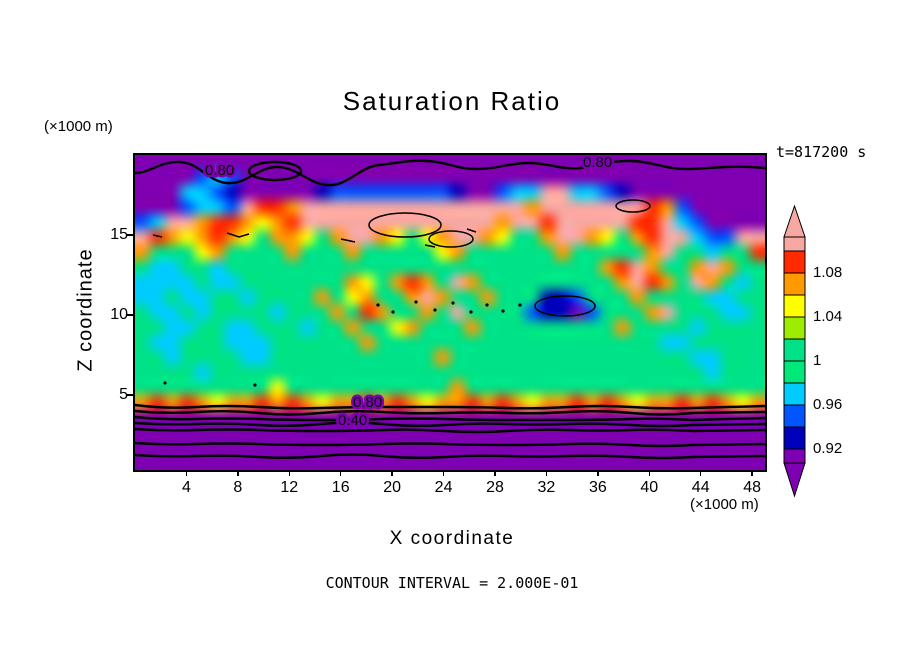  What do you see at coordinates (452, 583) in the screenshot?
I see `contour-interval-note: CONTOUR INTERVAL = 2.000E-01` at bounding box center [452, 583].